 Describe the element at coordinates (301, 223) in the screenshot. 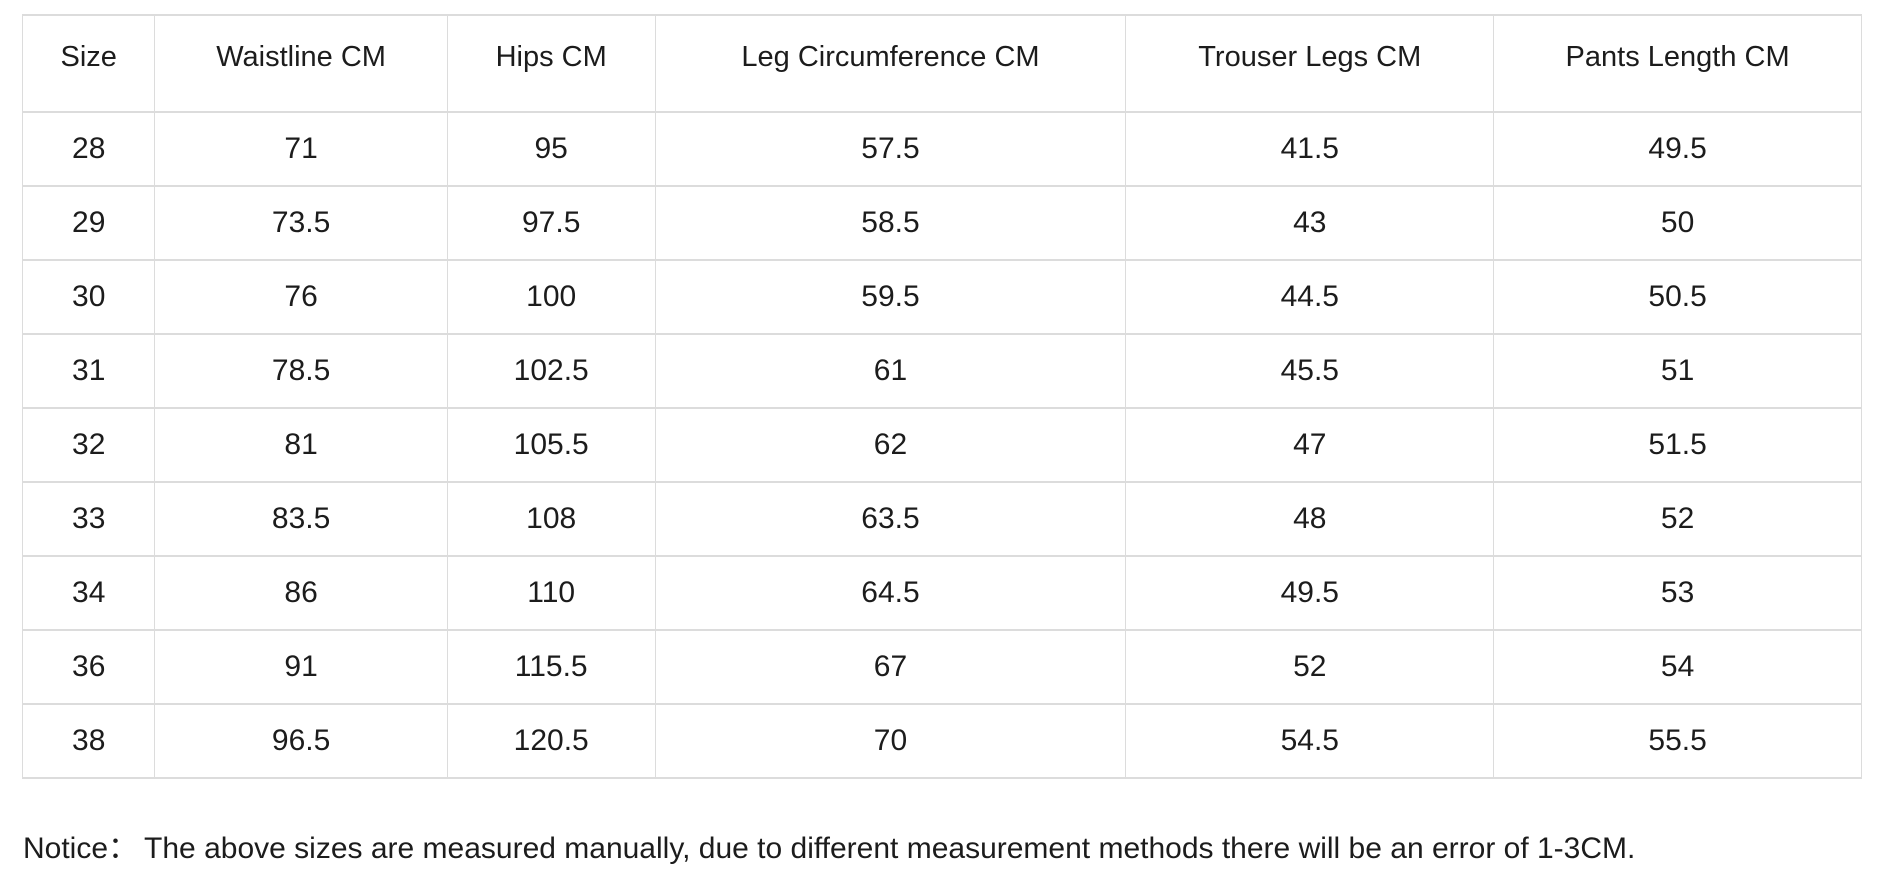

I see `table-cell: 73.5` at that location.